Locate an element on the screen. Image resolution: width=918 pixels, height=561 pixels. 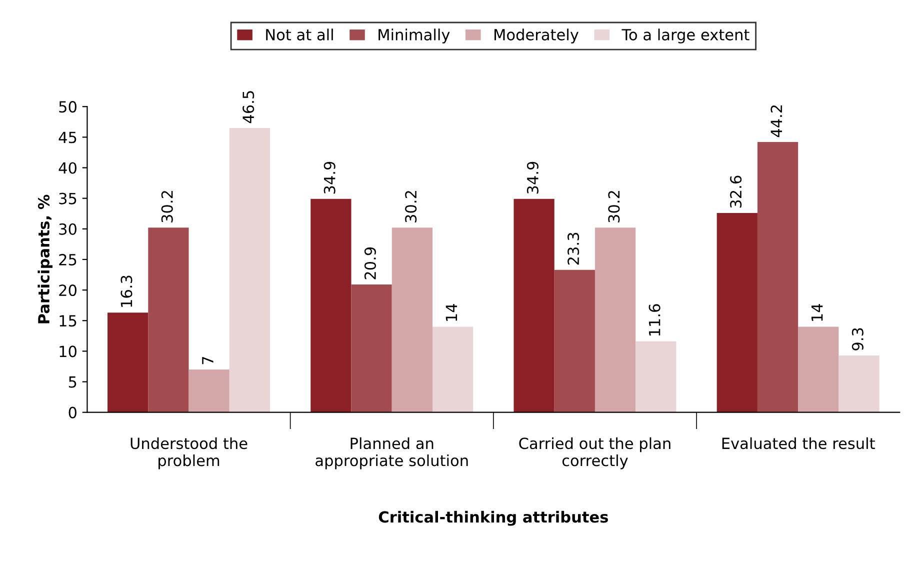
legend-label: Moderately is located at coordinates (536, 36).